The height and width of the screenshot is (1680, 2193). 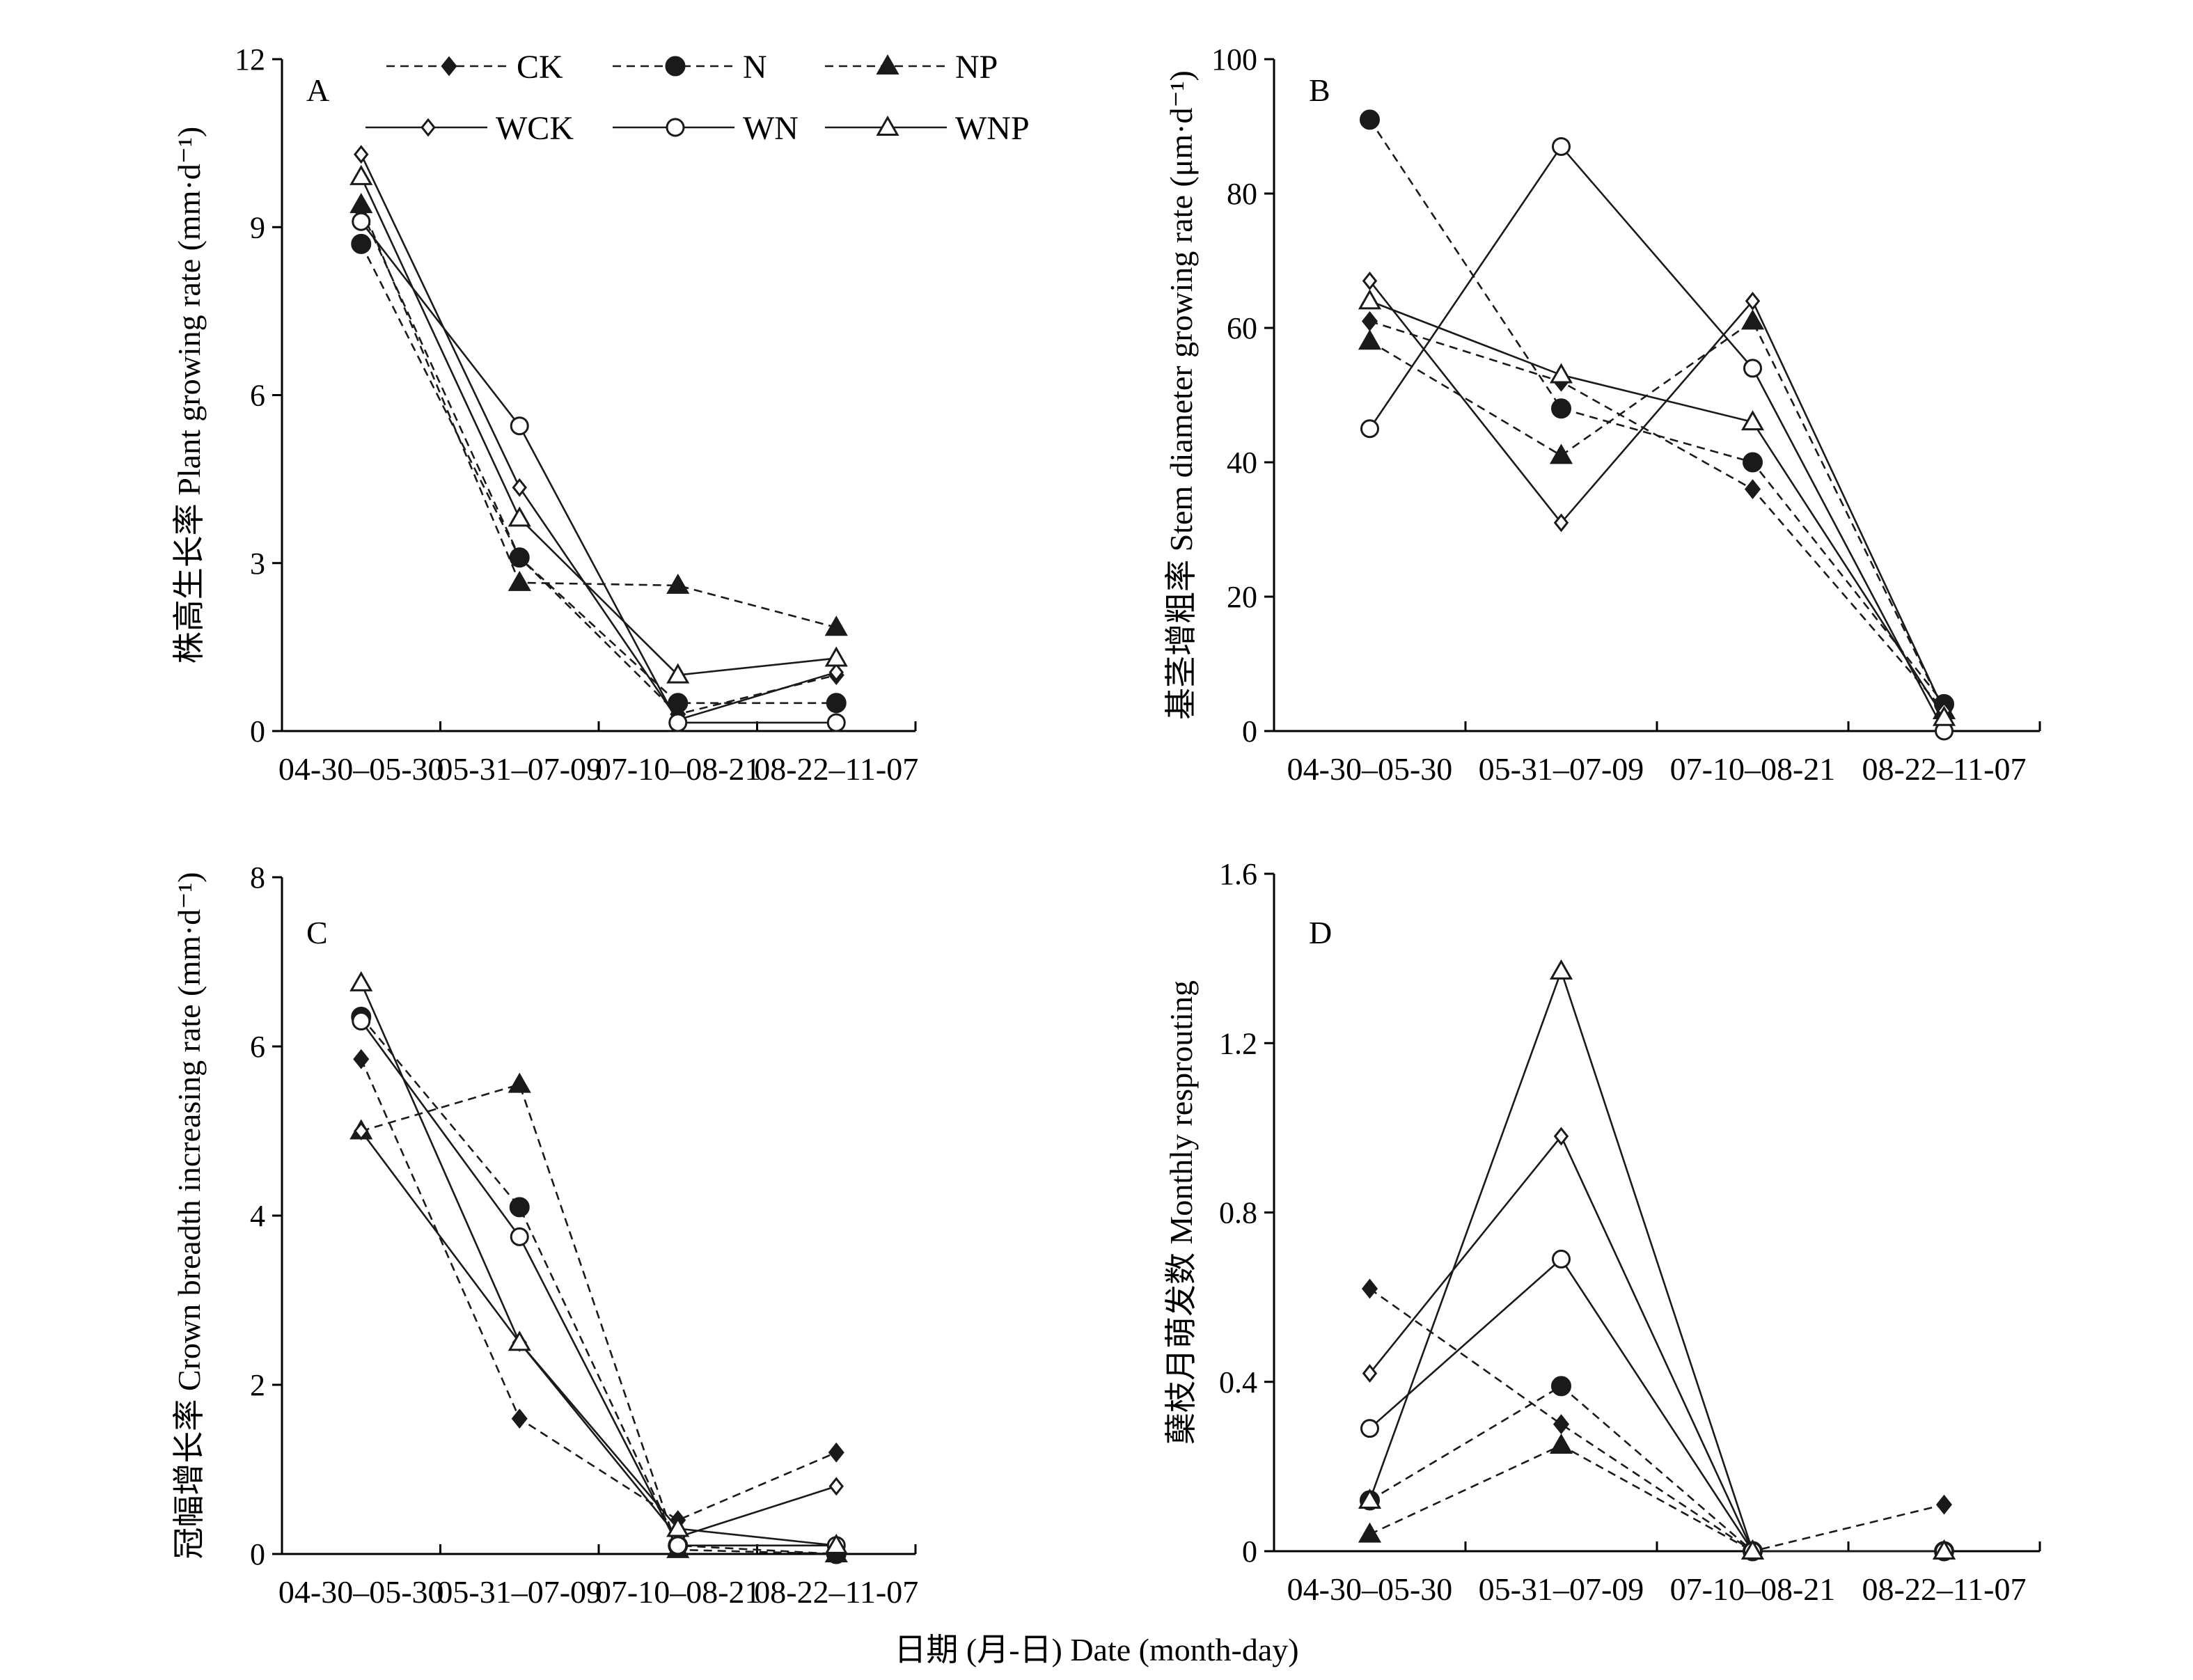 I want to click on y-tick-label: 0.8, so click(x=1238, y=1213).